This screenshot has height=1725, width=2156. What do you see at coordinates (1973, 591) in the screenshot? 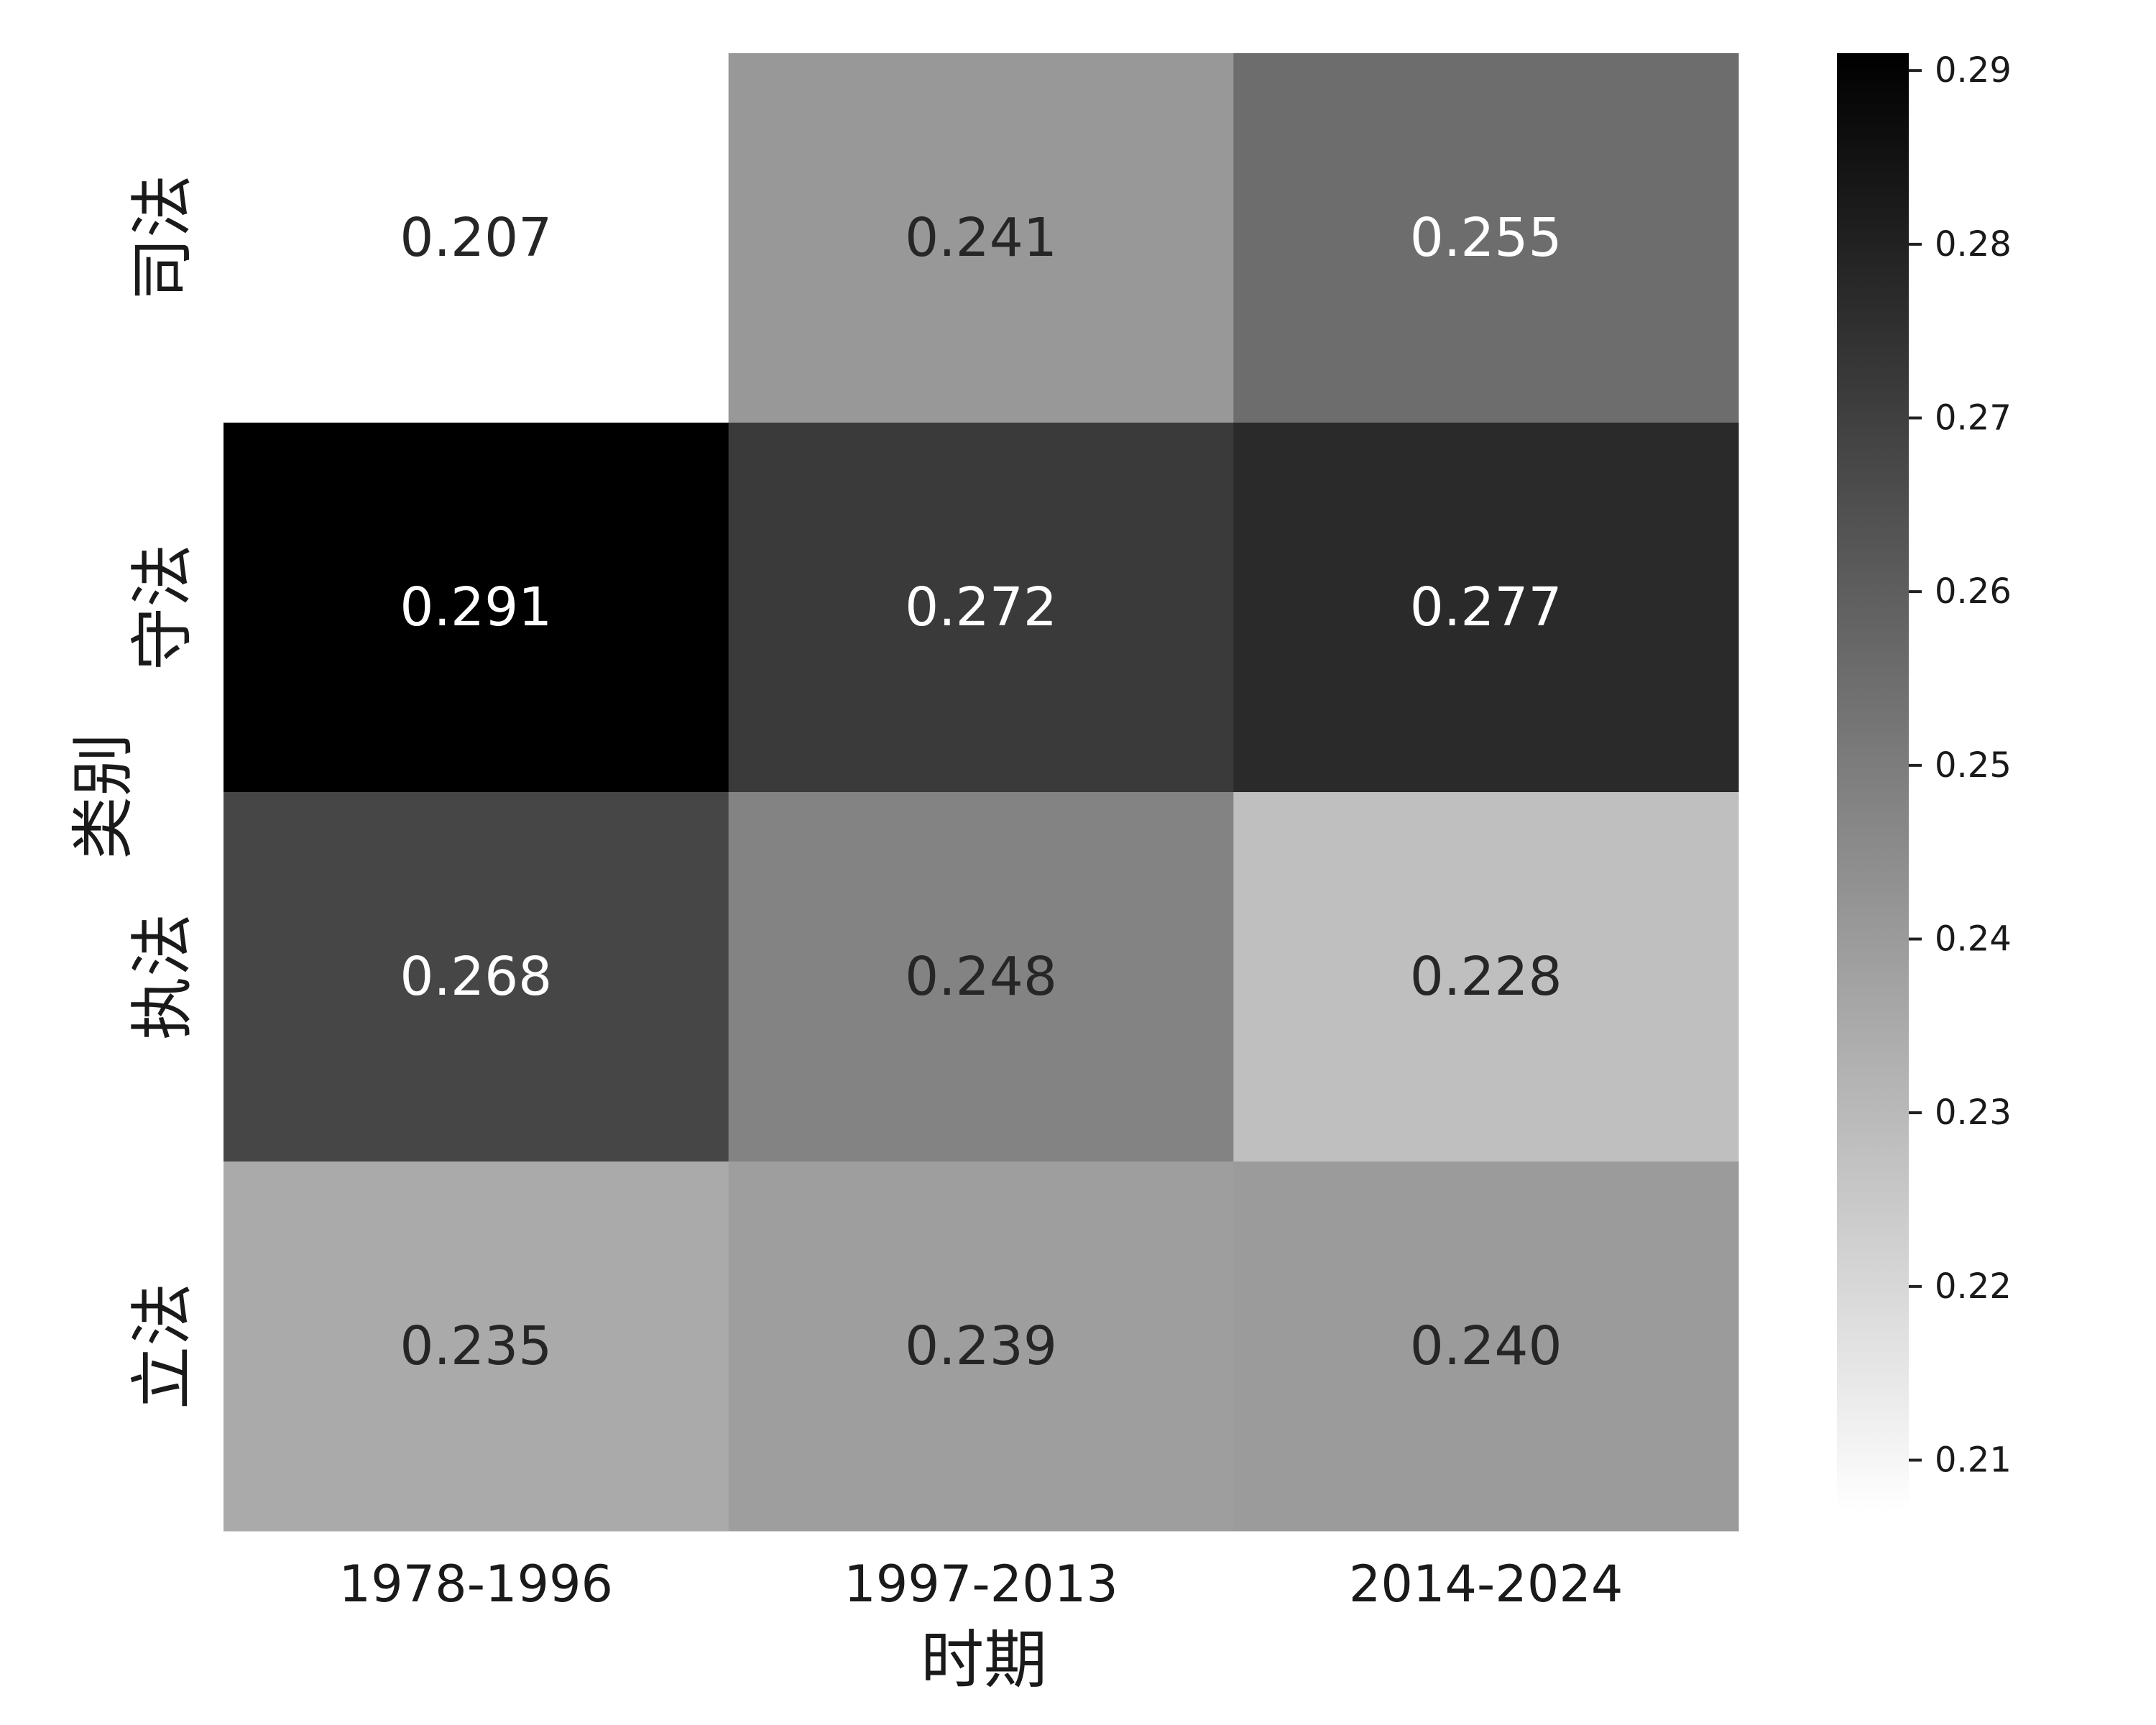
I see `colorbar-tick-label: 0.26` at bounding box center [1973, 591].